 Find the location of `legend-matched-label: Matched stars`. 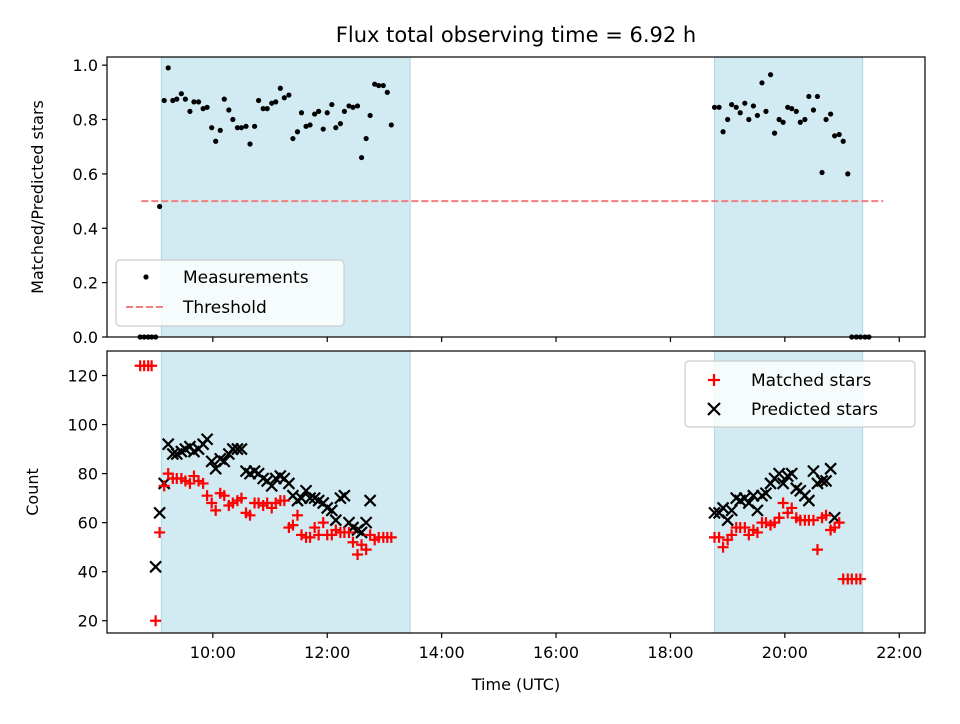

legend-matched-label: Matched stars is located at coordinates (811, 381).